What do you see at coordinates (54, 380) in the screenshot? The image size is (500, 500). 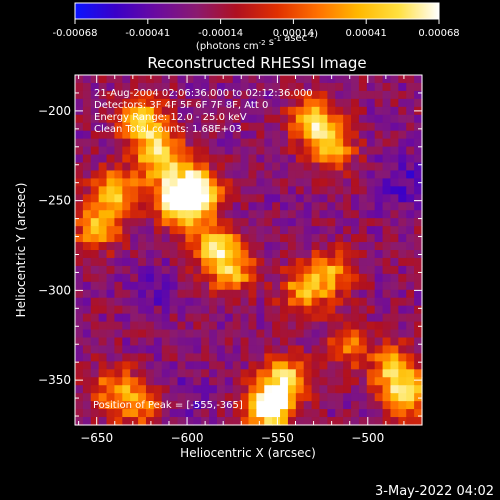 I see `y-tick-label: −350` at bounding box center [54, 380].